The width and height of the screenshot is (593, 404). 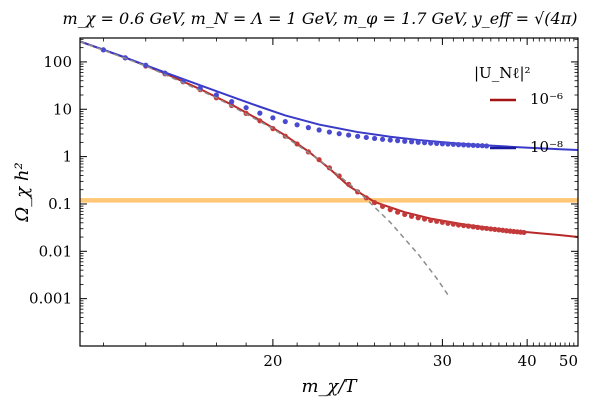 I want to click on y-tick-labels: 0.001 0.01 0.1 1 10 100, so click(x=50, y=180).